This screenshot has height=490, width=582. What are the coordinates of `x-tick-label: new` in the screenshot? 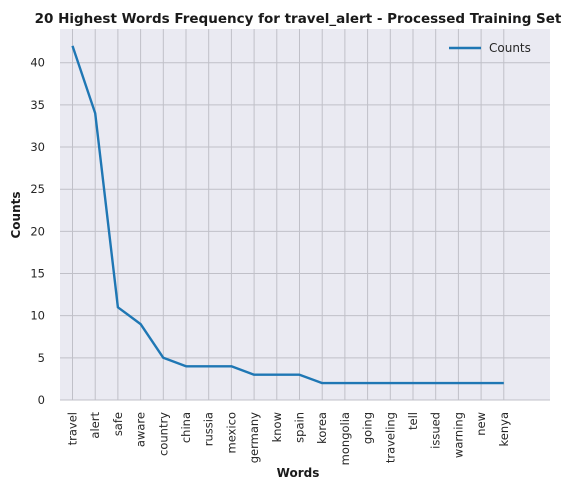 It's located at (481, 424).